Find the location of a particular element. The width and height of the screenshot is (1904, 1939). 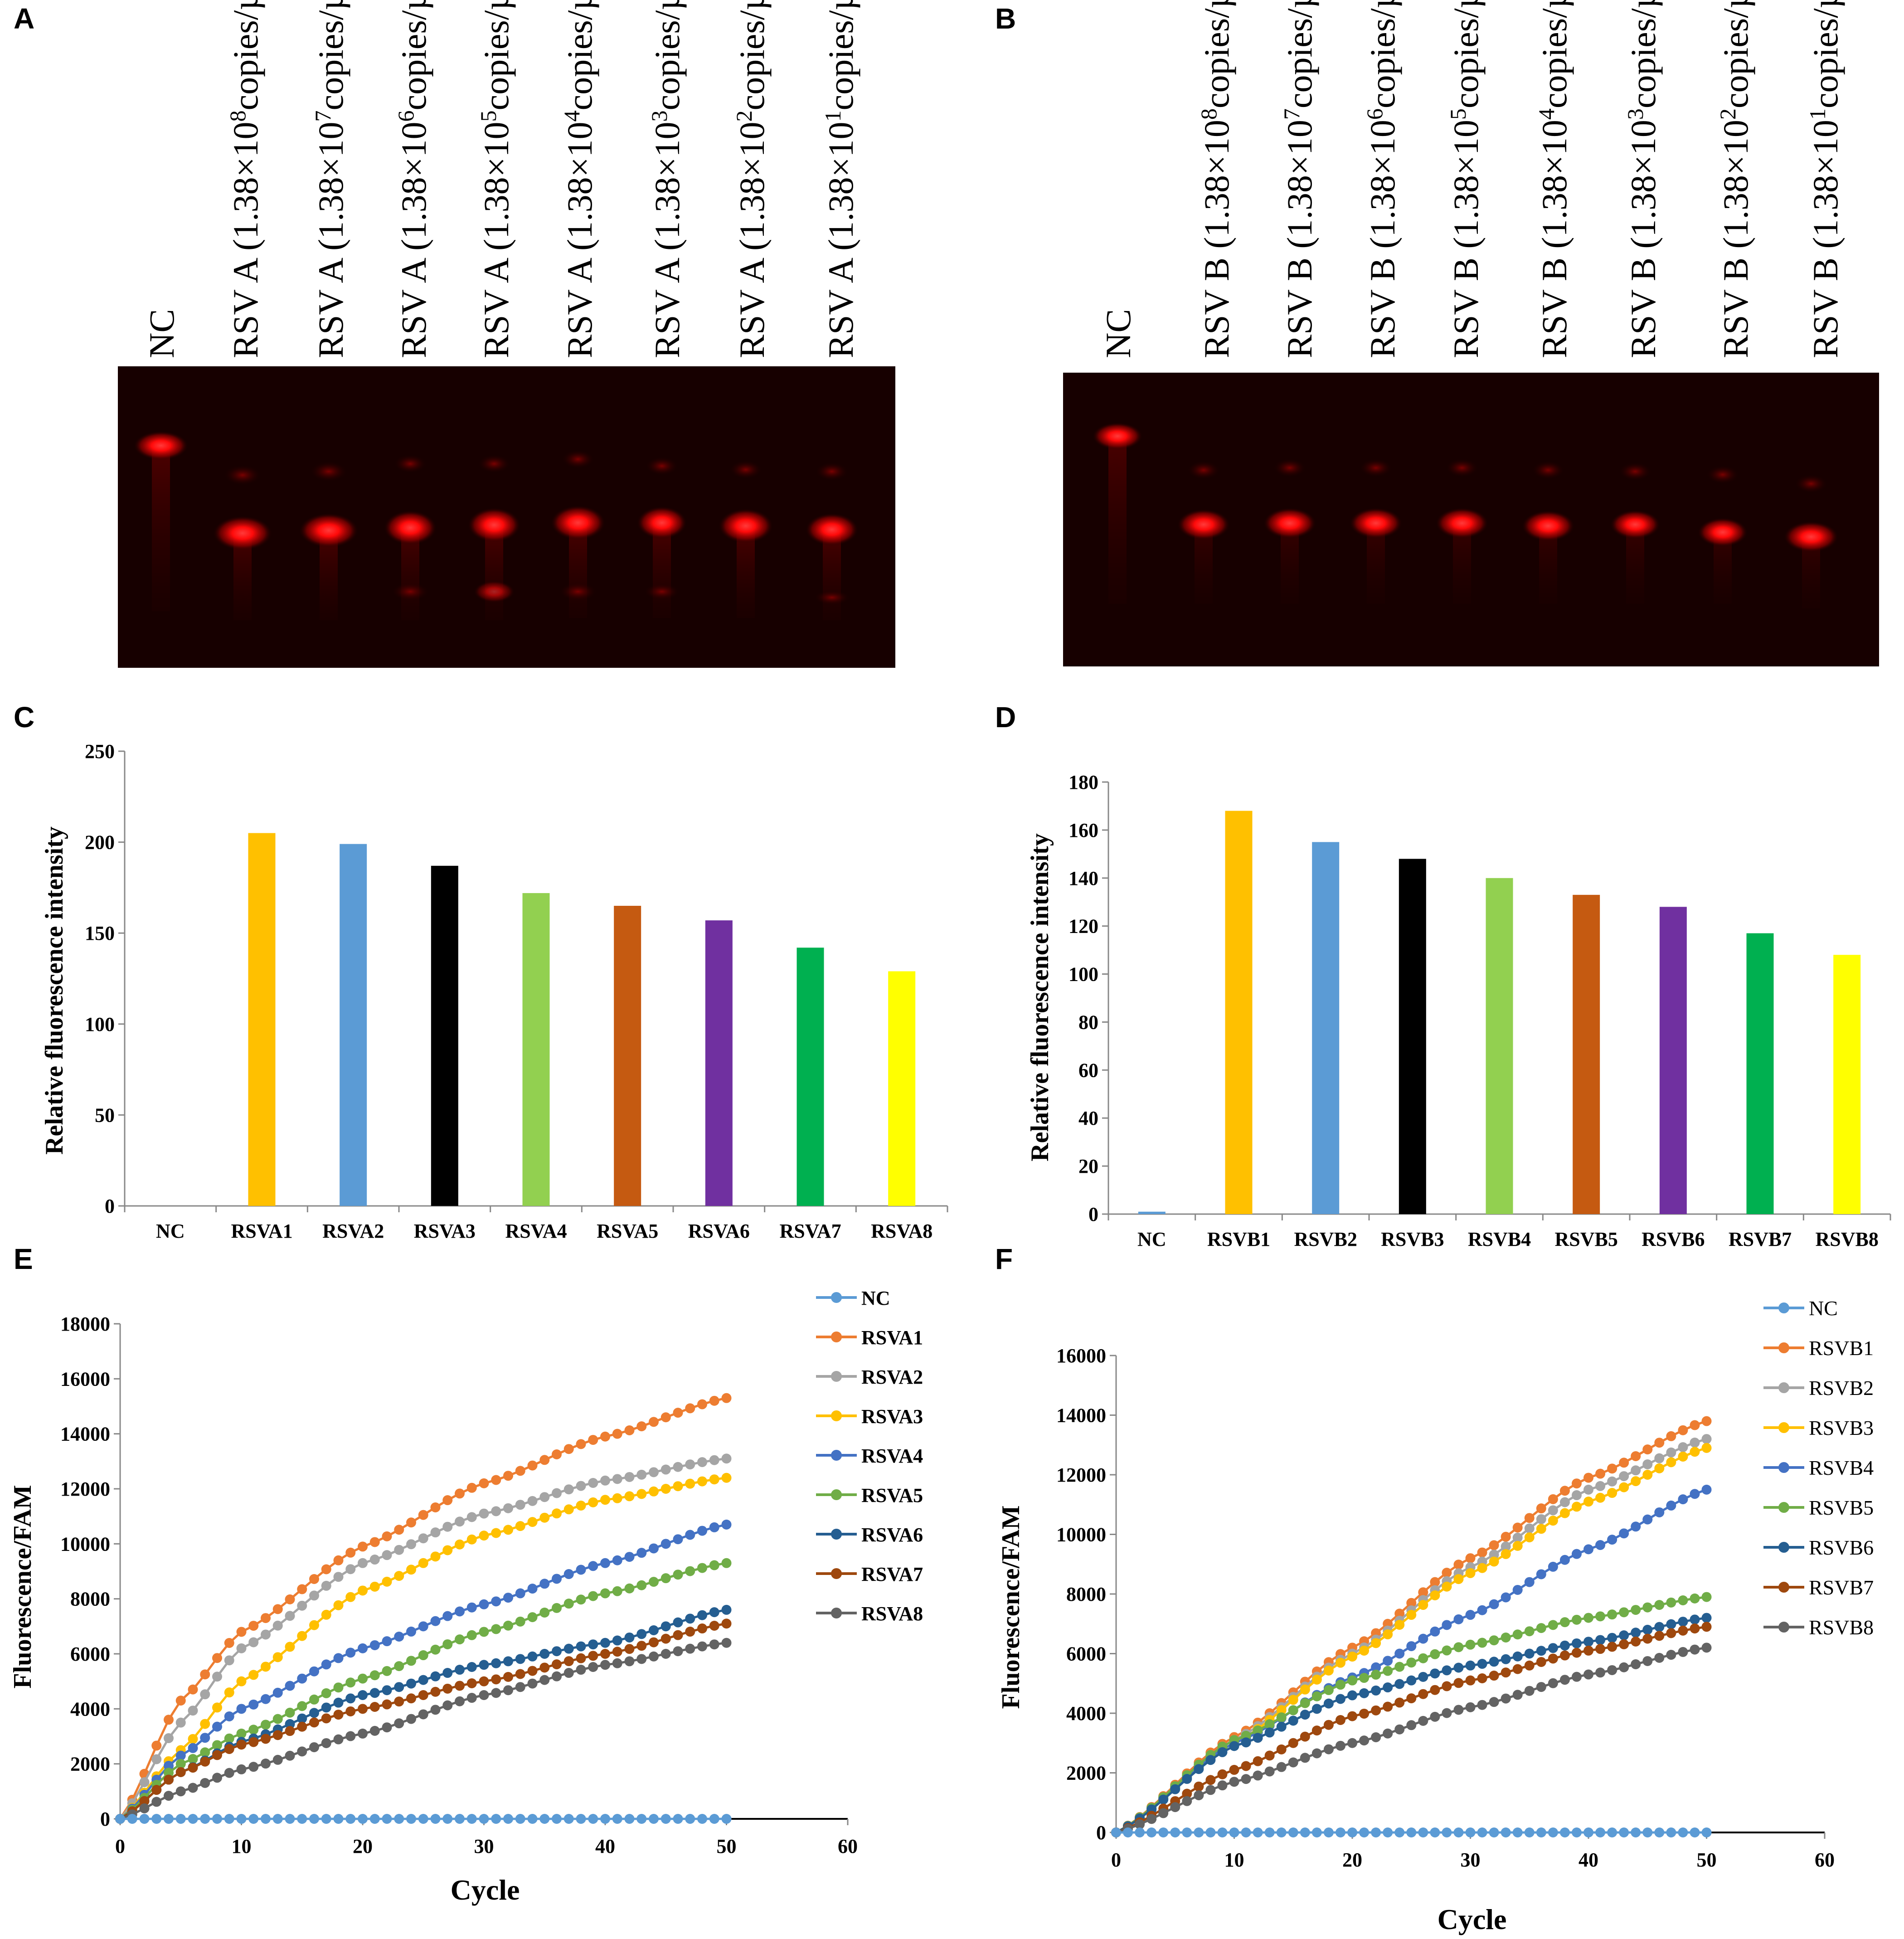

y-axis-label: Fluorescence/FAM is located at coordinates (1011, 1607).